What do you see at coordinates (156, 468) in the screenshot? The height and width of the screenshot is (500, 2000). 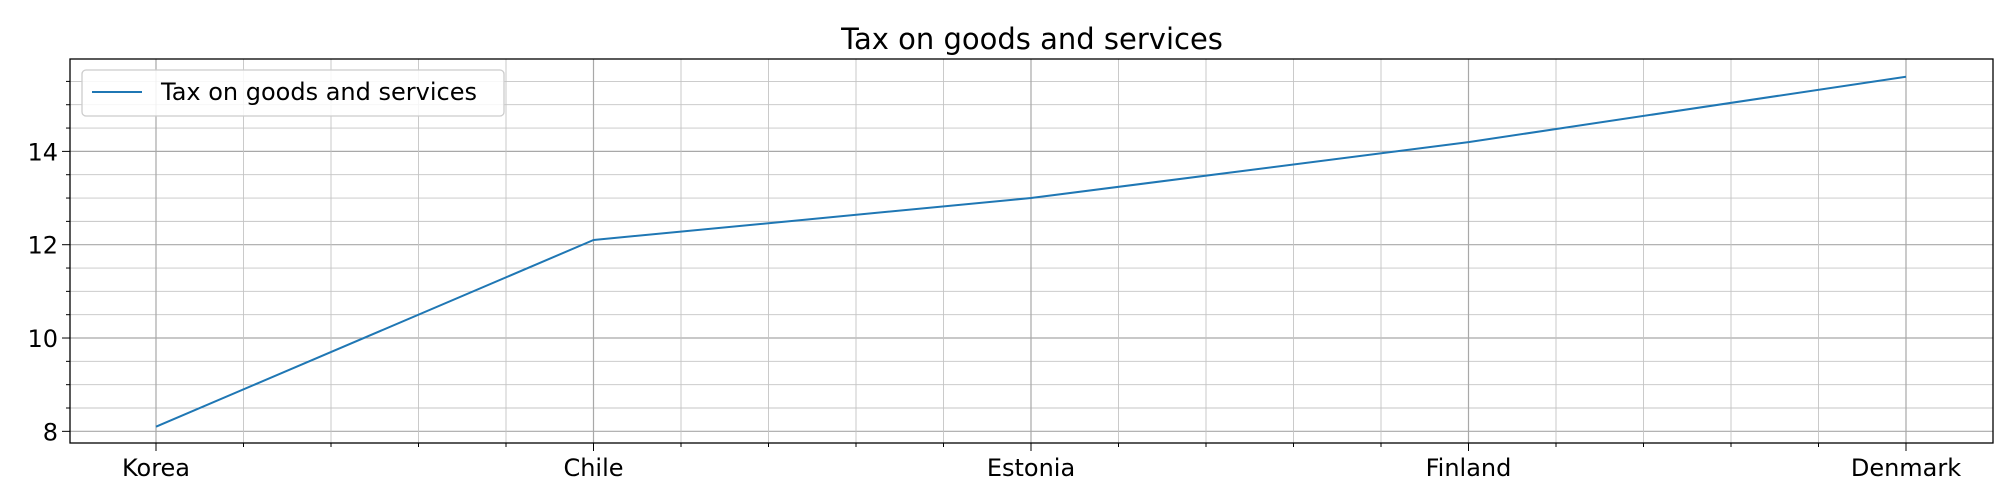 I see `x-tick-label: Korea` at bounding box center [156, 468].